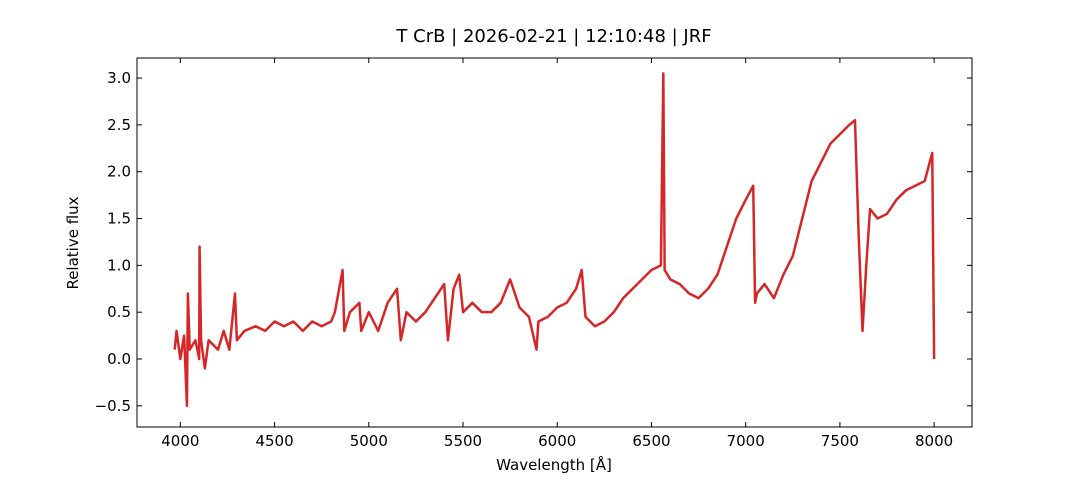  What do you see at coordinates (274, 441) in the screenshot?
I see `x-tick-label: 4500` at bounding box center [274, 441].